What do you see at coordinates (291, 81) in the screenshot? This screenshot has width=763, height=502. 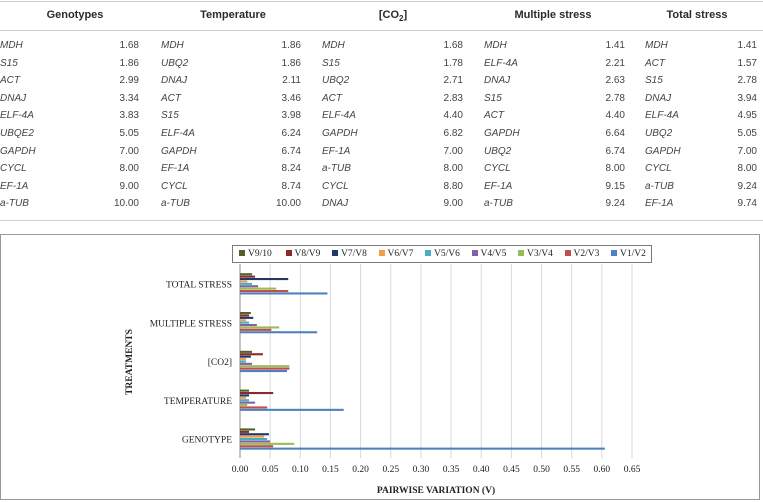 I see `stability-value-cell: 2.11` at bounding box center [291, 81].